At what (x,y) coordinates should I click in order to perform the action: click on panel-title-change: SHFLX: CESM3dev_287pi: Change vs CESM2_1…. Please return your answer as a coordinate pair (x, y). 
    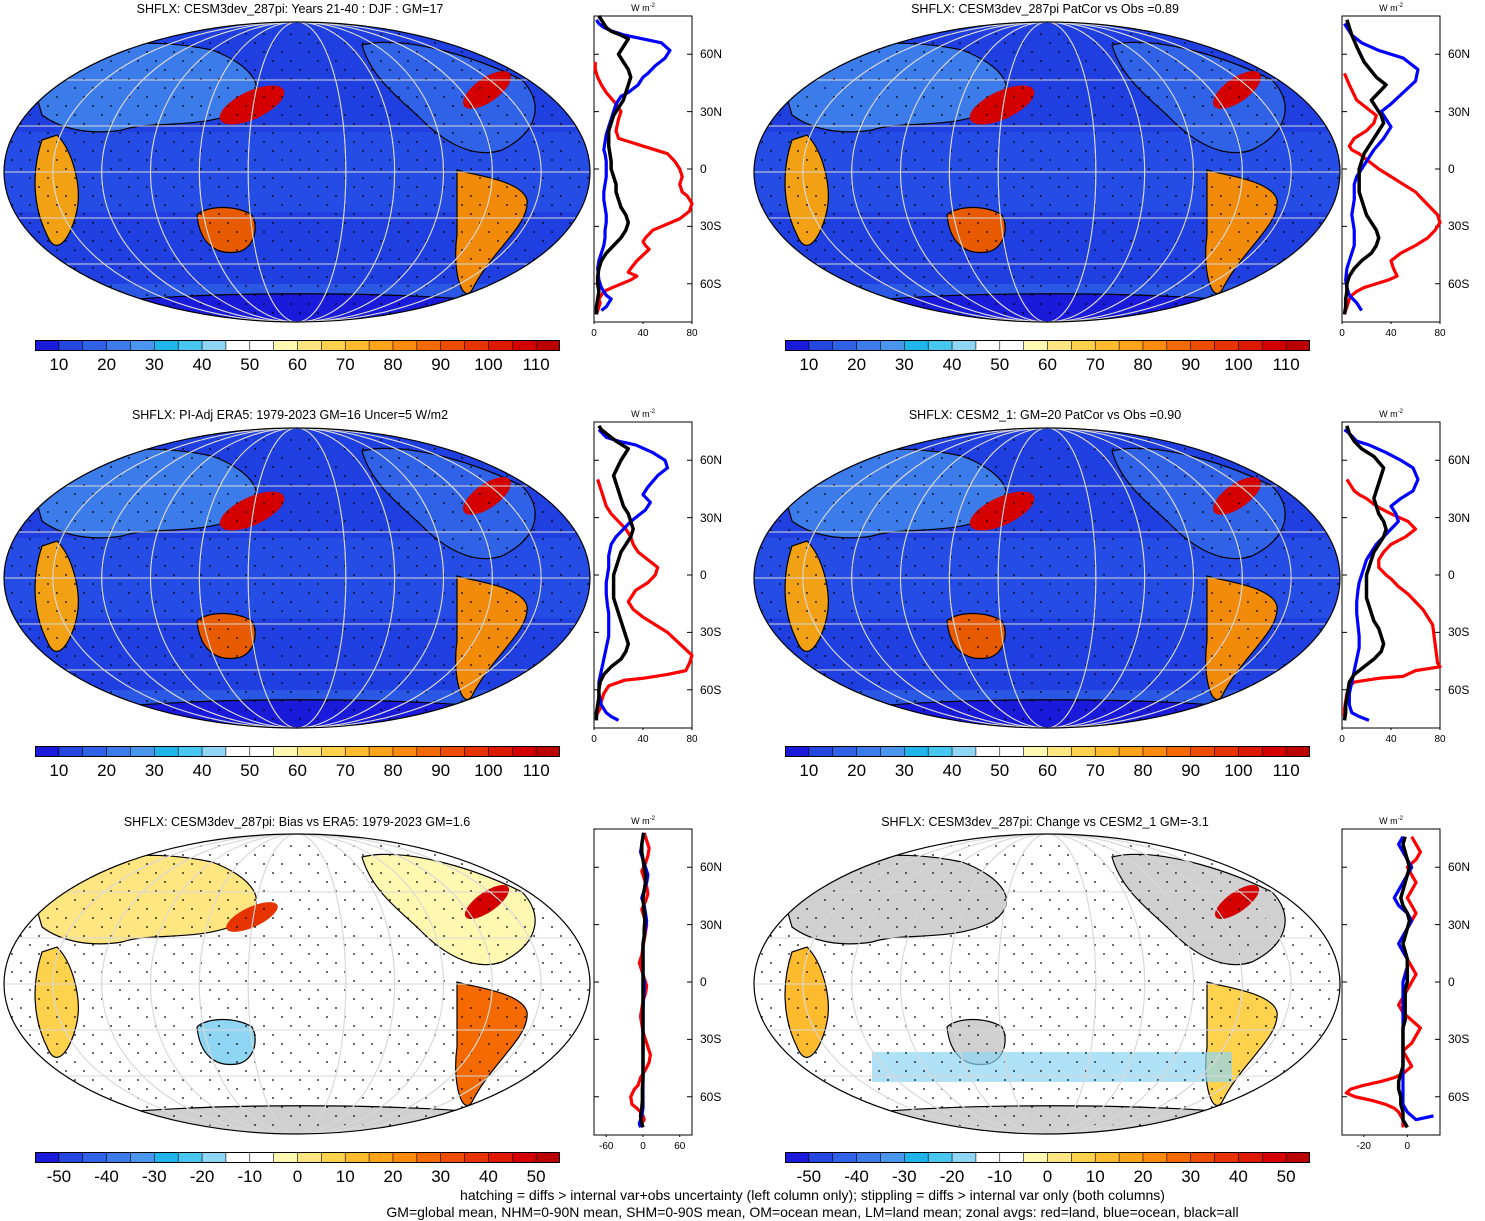
    Looking at the image, I should click on (1045, 822).